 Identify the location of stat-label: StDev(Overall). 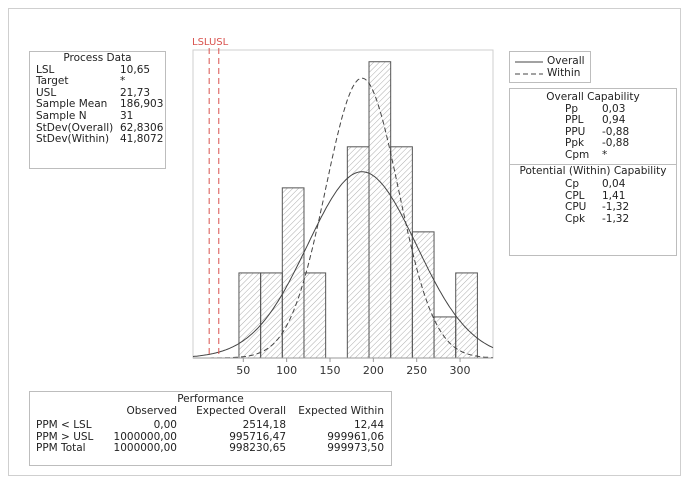
(75, 127).